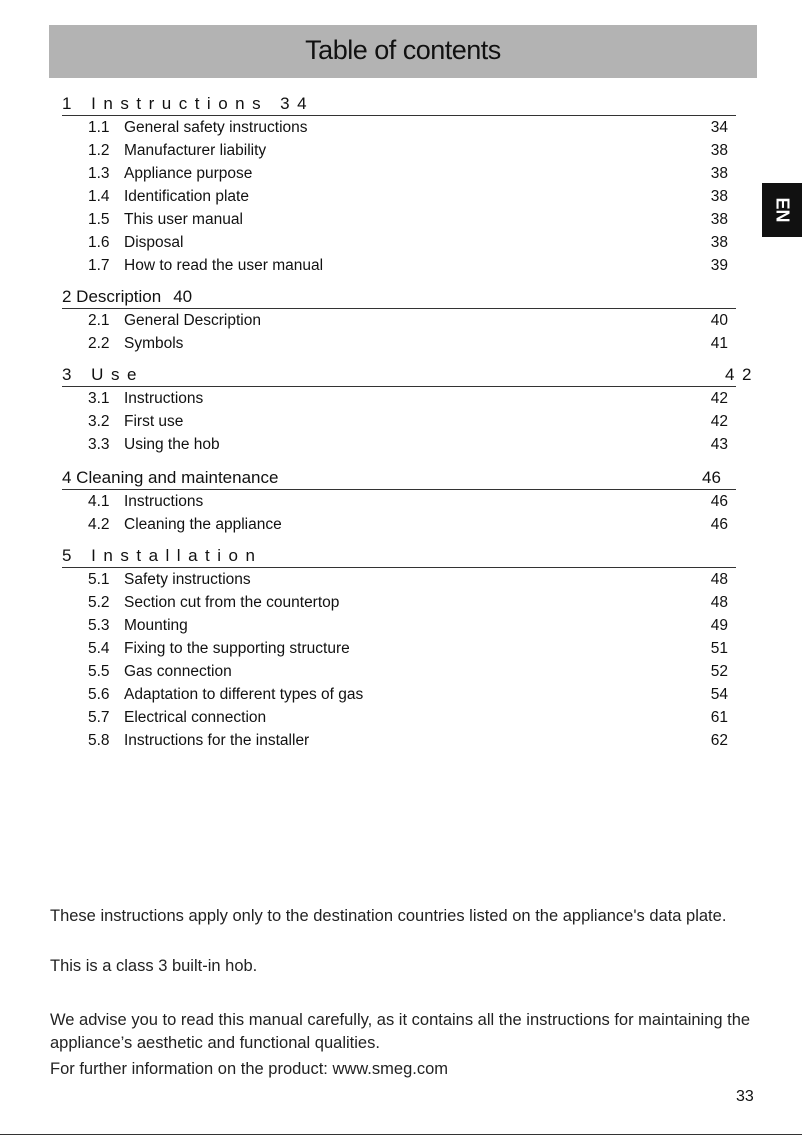  Describe the element at coordinates (399, 219) in the screenshot. I see `toc-entry: 1.5 This user manual 38` at that location.